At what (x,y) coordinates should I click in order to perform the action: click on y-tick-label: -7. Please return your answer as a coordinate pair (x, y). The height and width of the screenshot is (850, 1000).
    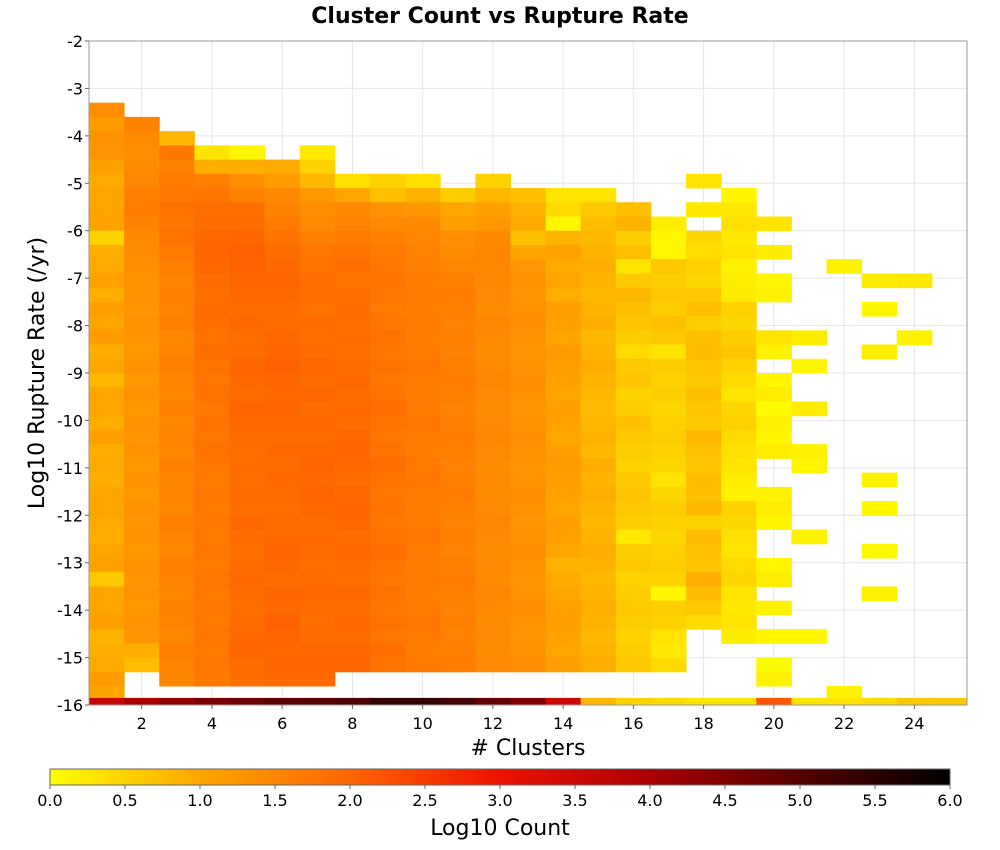
    Looking at the image, I should click on (75, 278).